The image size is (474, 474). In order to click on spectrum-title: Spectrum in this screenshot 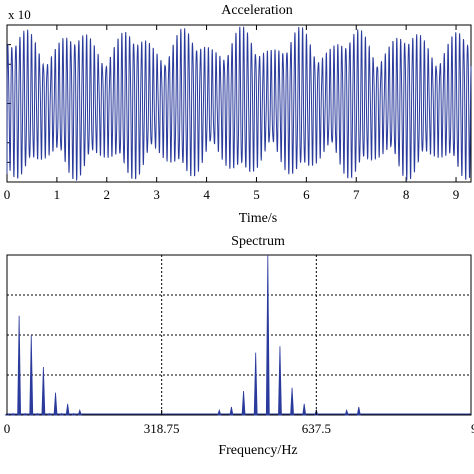, I will do `click(258, 241)`.